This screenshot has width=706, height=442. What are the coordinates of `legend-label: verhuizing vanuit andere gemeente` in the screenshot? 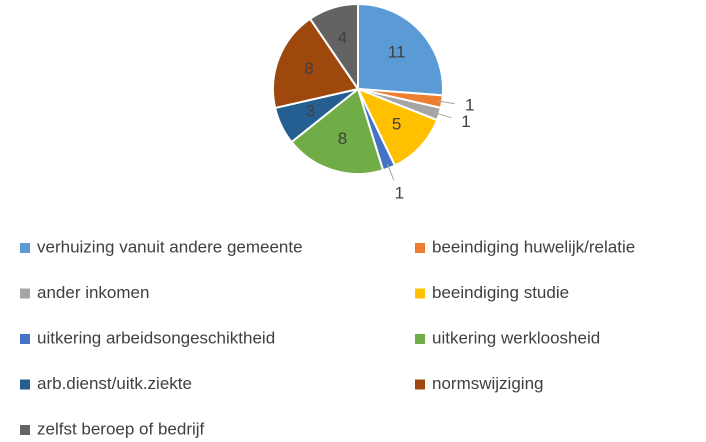 It's located at (170, 246).